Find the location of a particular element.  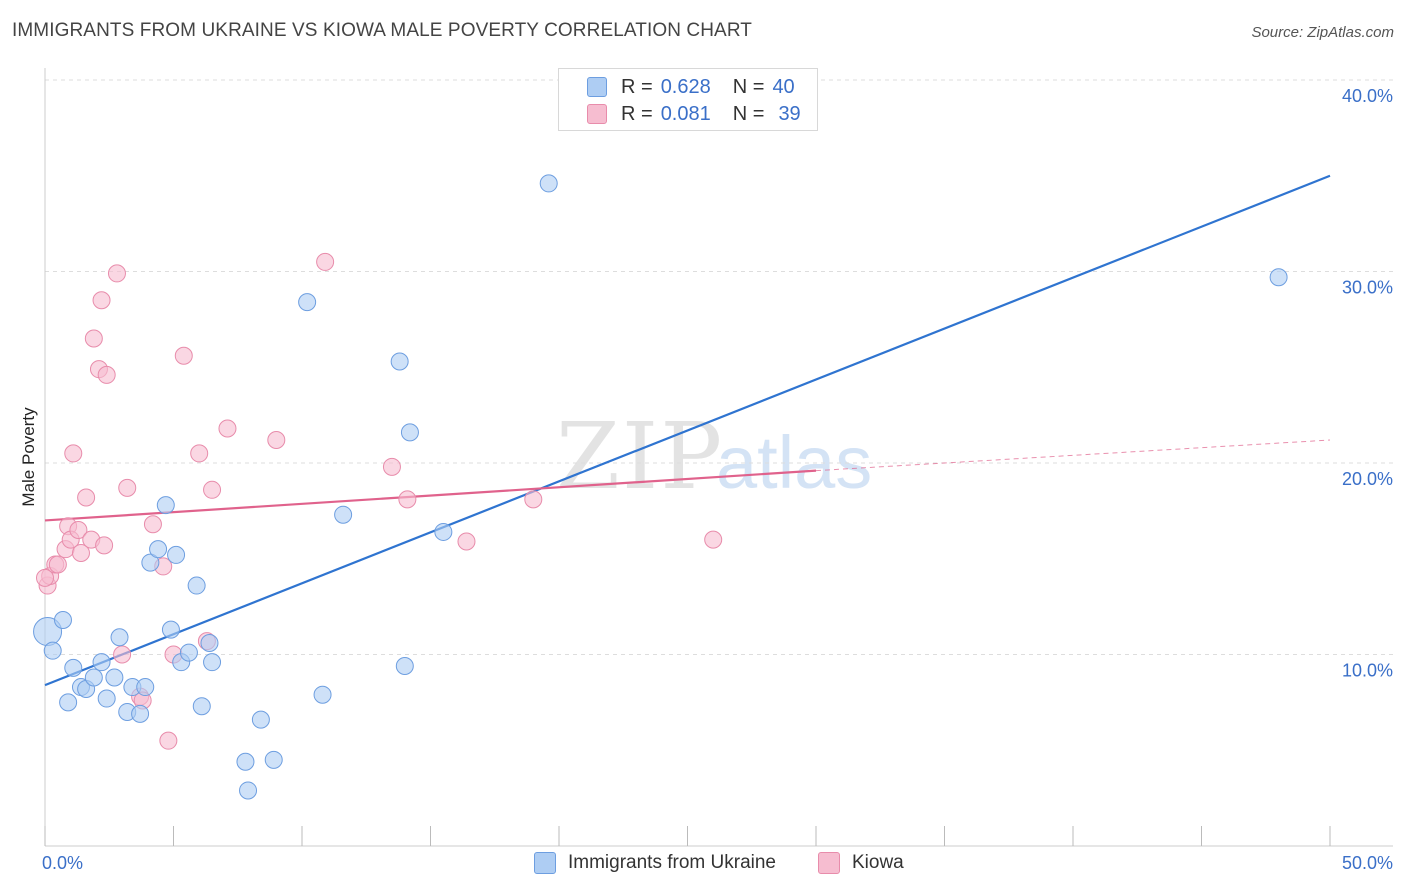

x-tick-label: 50.0% is located at coordinates (1367, 863).